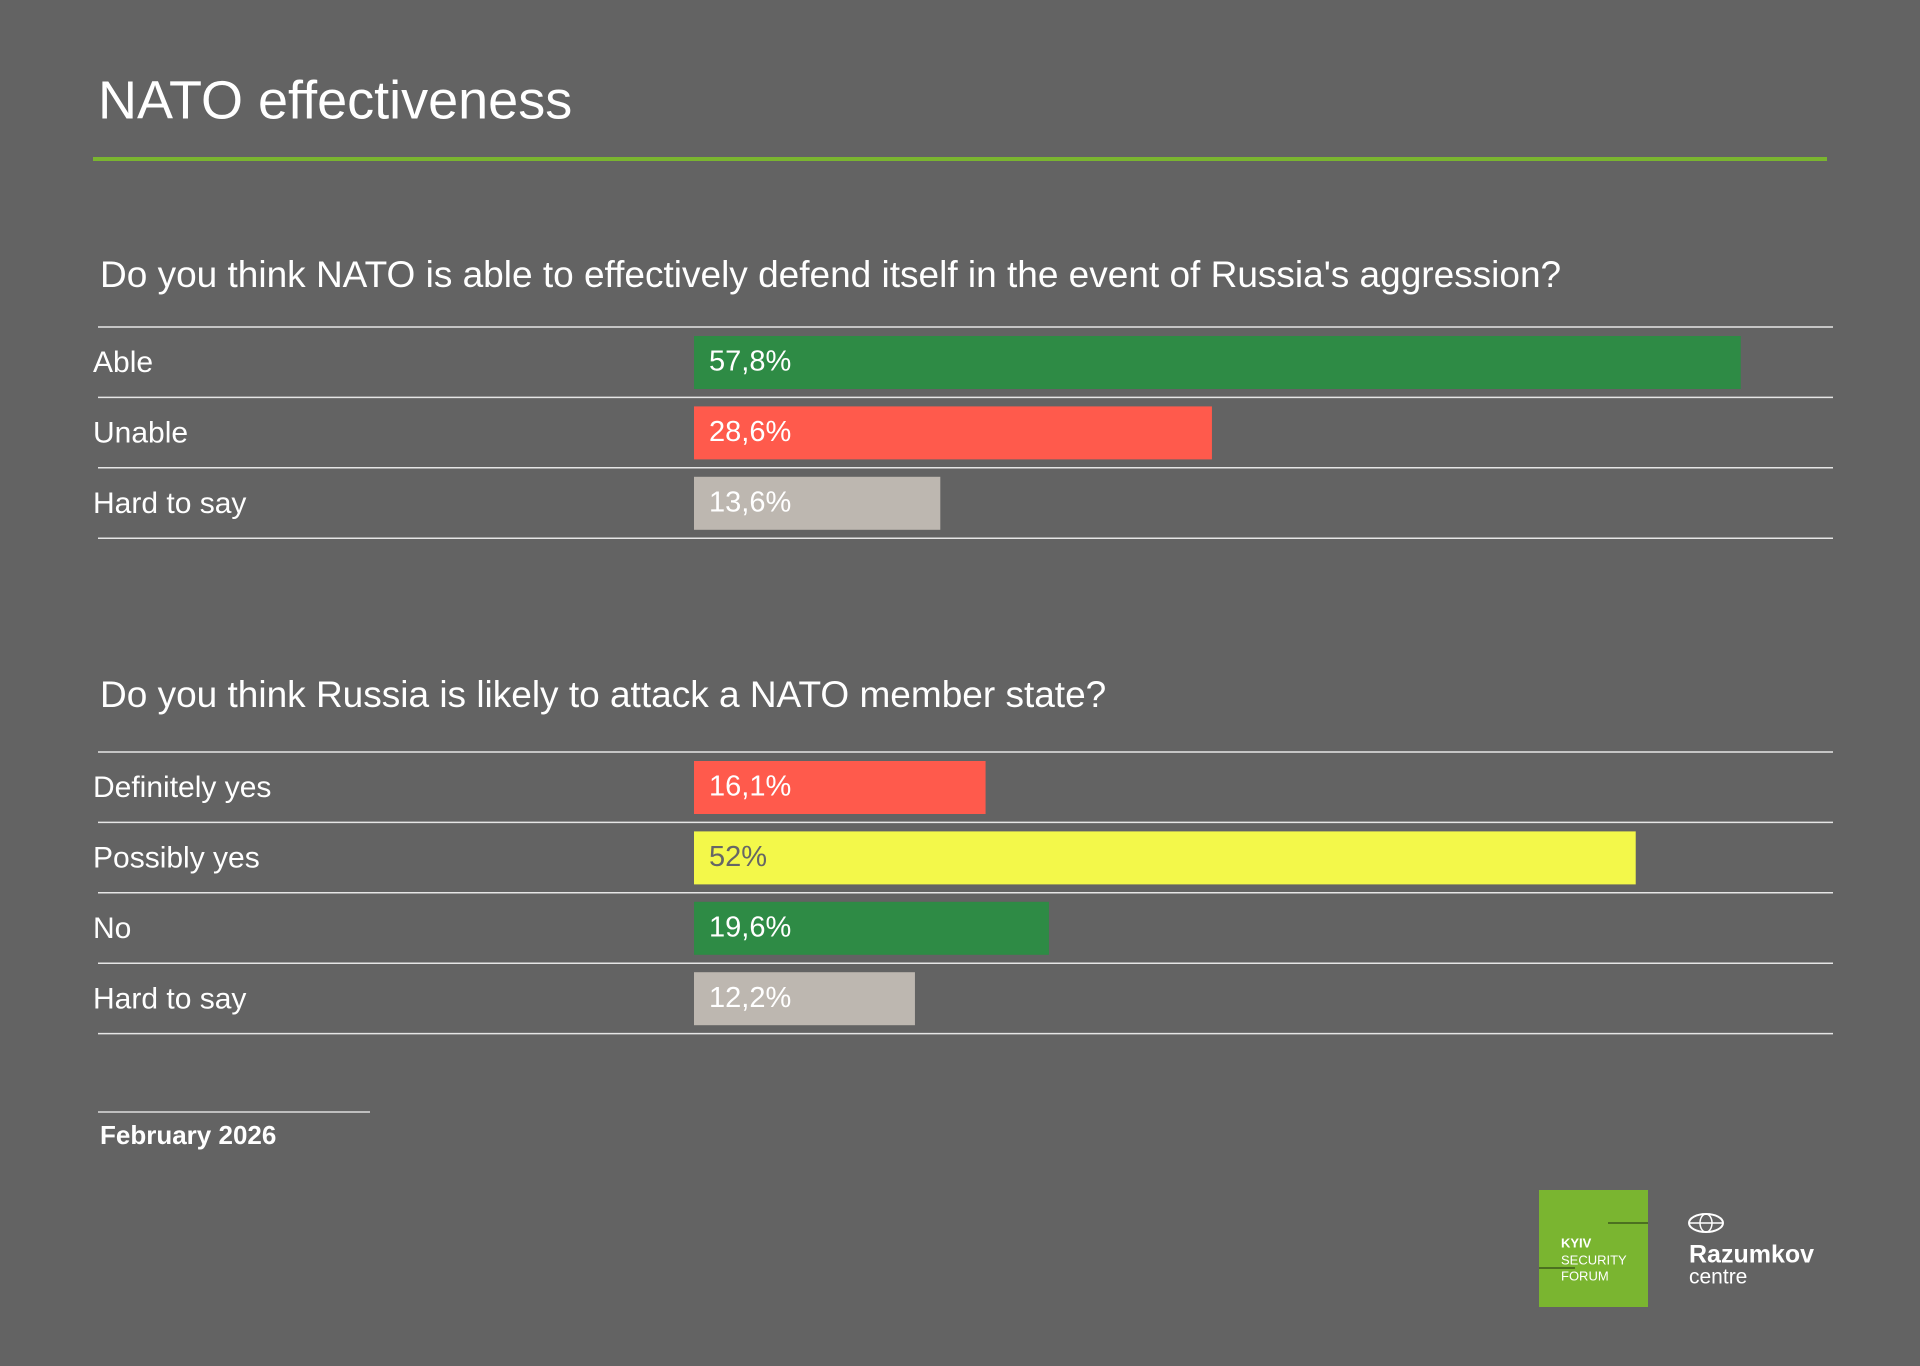  I want to click on centre-logo-name: Razumkov, so click(1751, 1255).